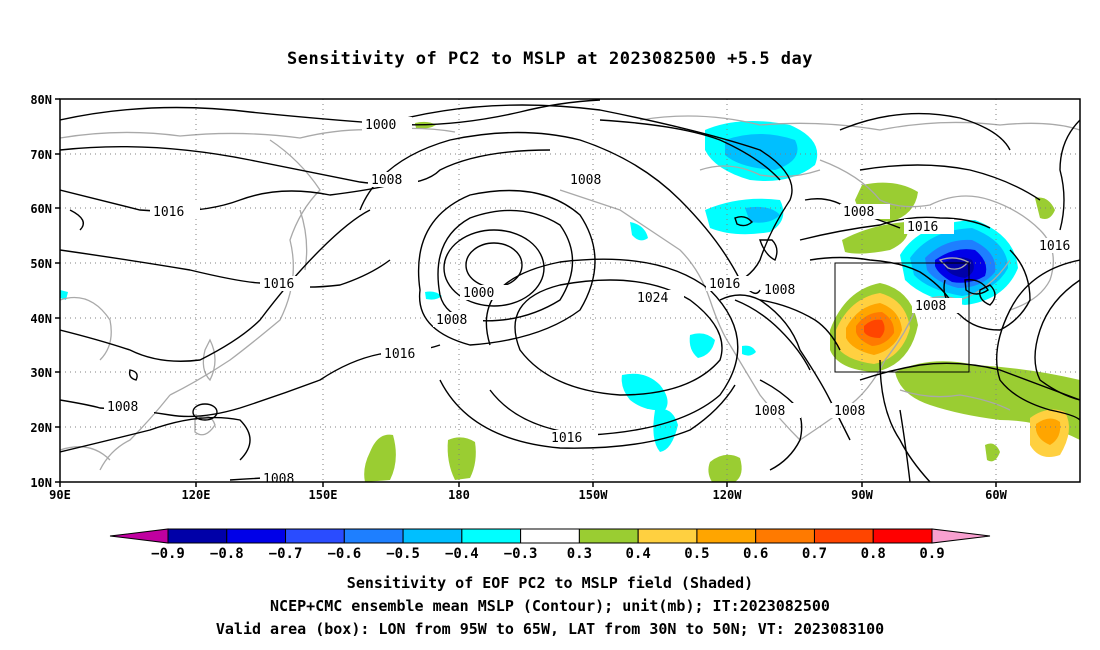 The image size is (1100, 650). Describe the element at coordinates (45, 291) in the screenshot. I see `lat-axis: 80N 70N 60N 50N 40N 30N 20N 10N` at that location.